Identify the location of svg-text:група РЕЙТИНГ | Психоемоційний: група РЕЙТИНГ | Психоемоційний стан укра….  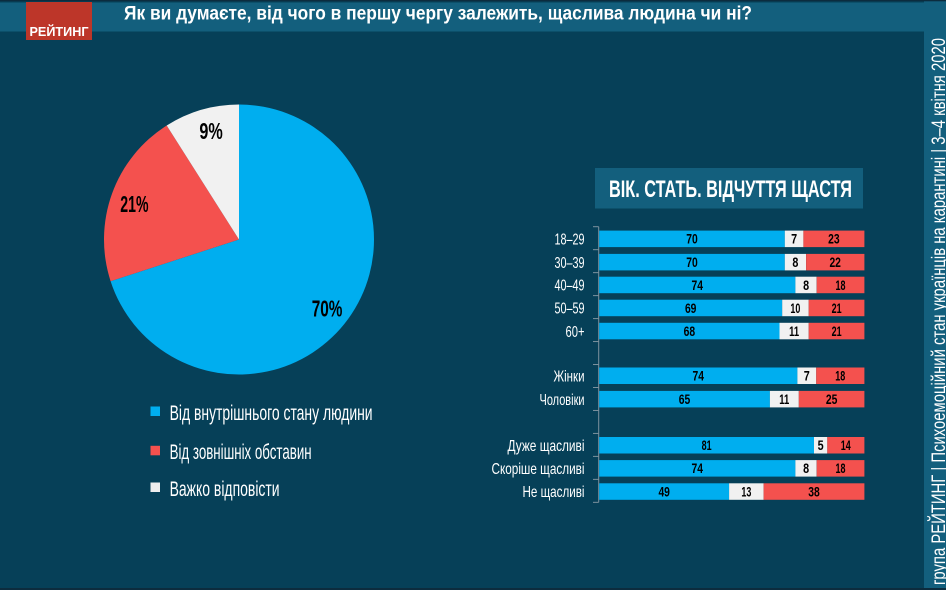
(936, 311).